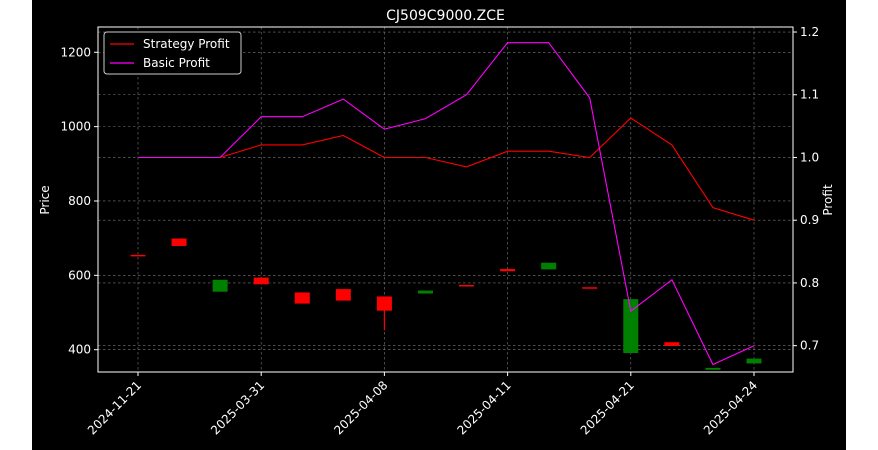 Image resolution: width=878 pixels, height=450 pixels. Describe the element at coordinates (360, 407) in the screenshot. I see `x-tick-label-2: 2025-04-08` at that location.